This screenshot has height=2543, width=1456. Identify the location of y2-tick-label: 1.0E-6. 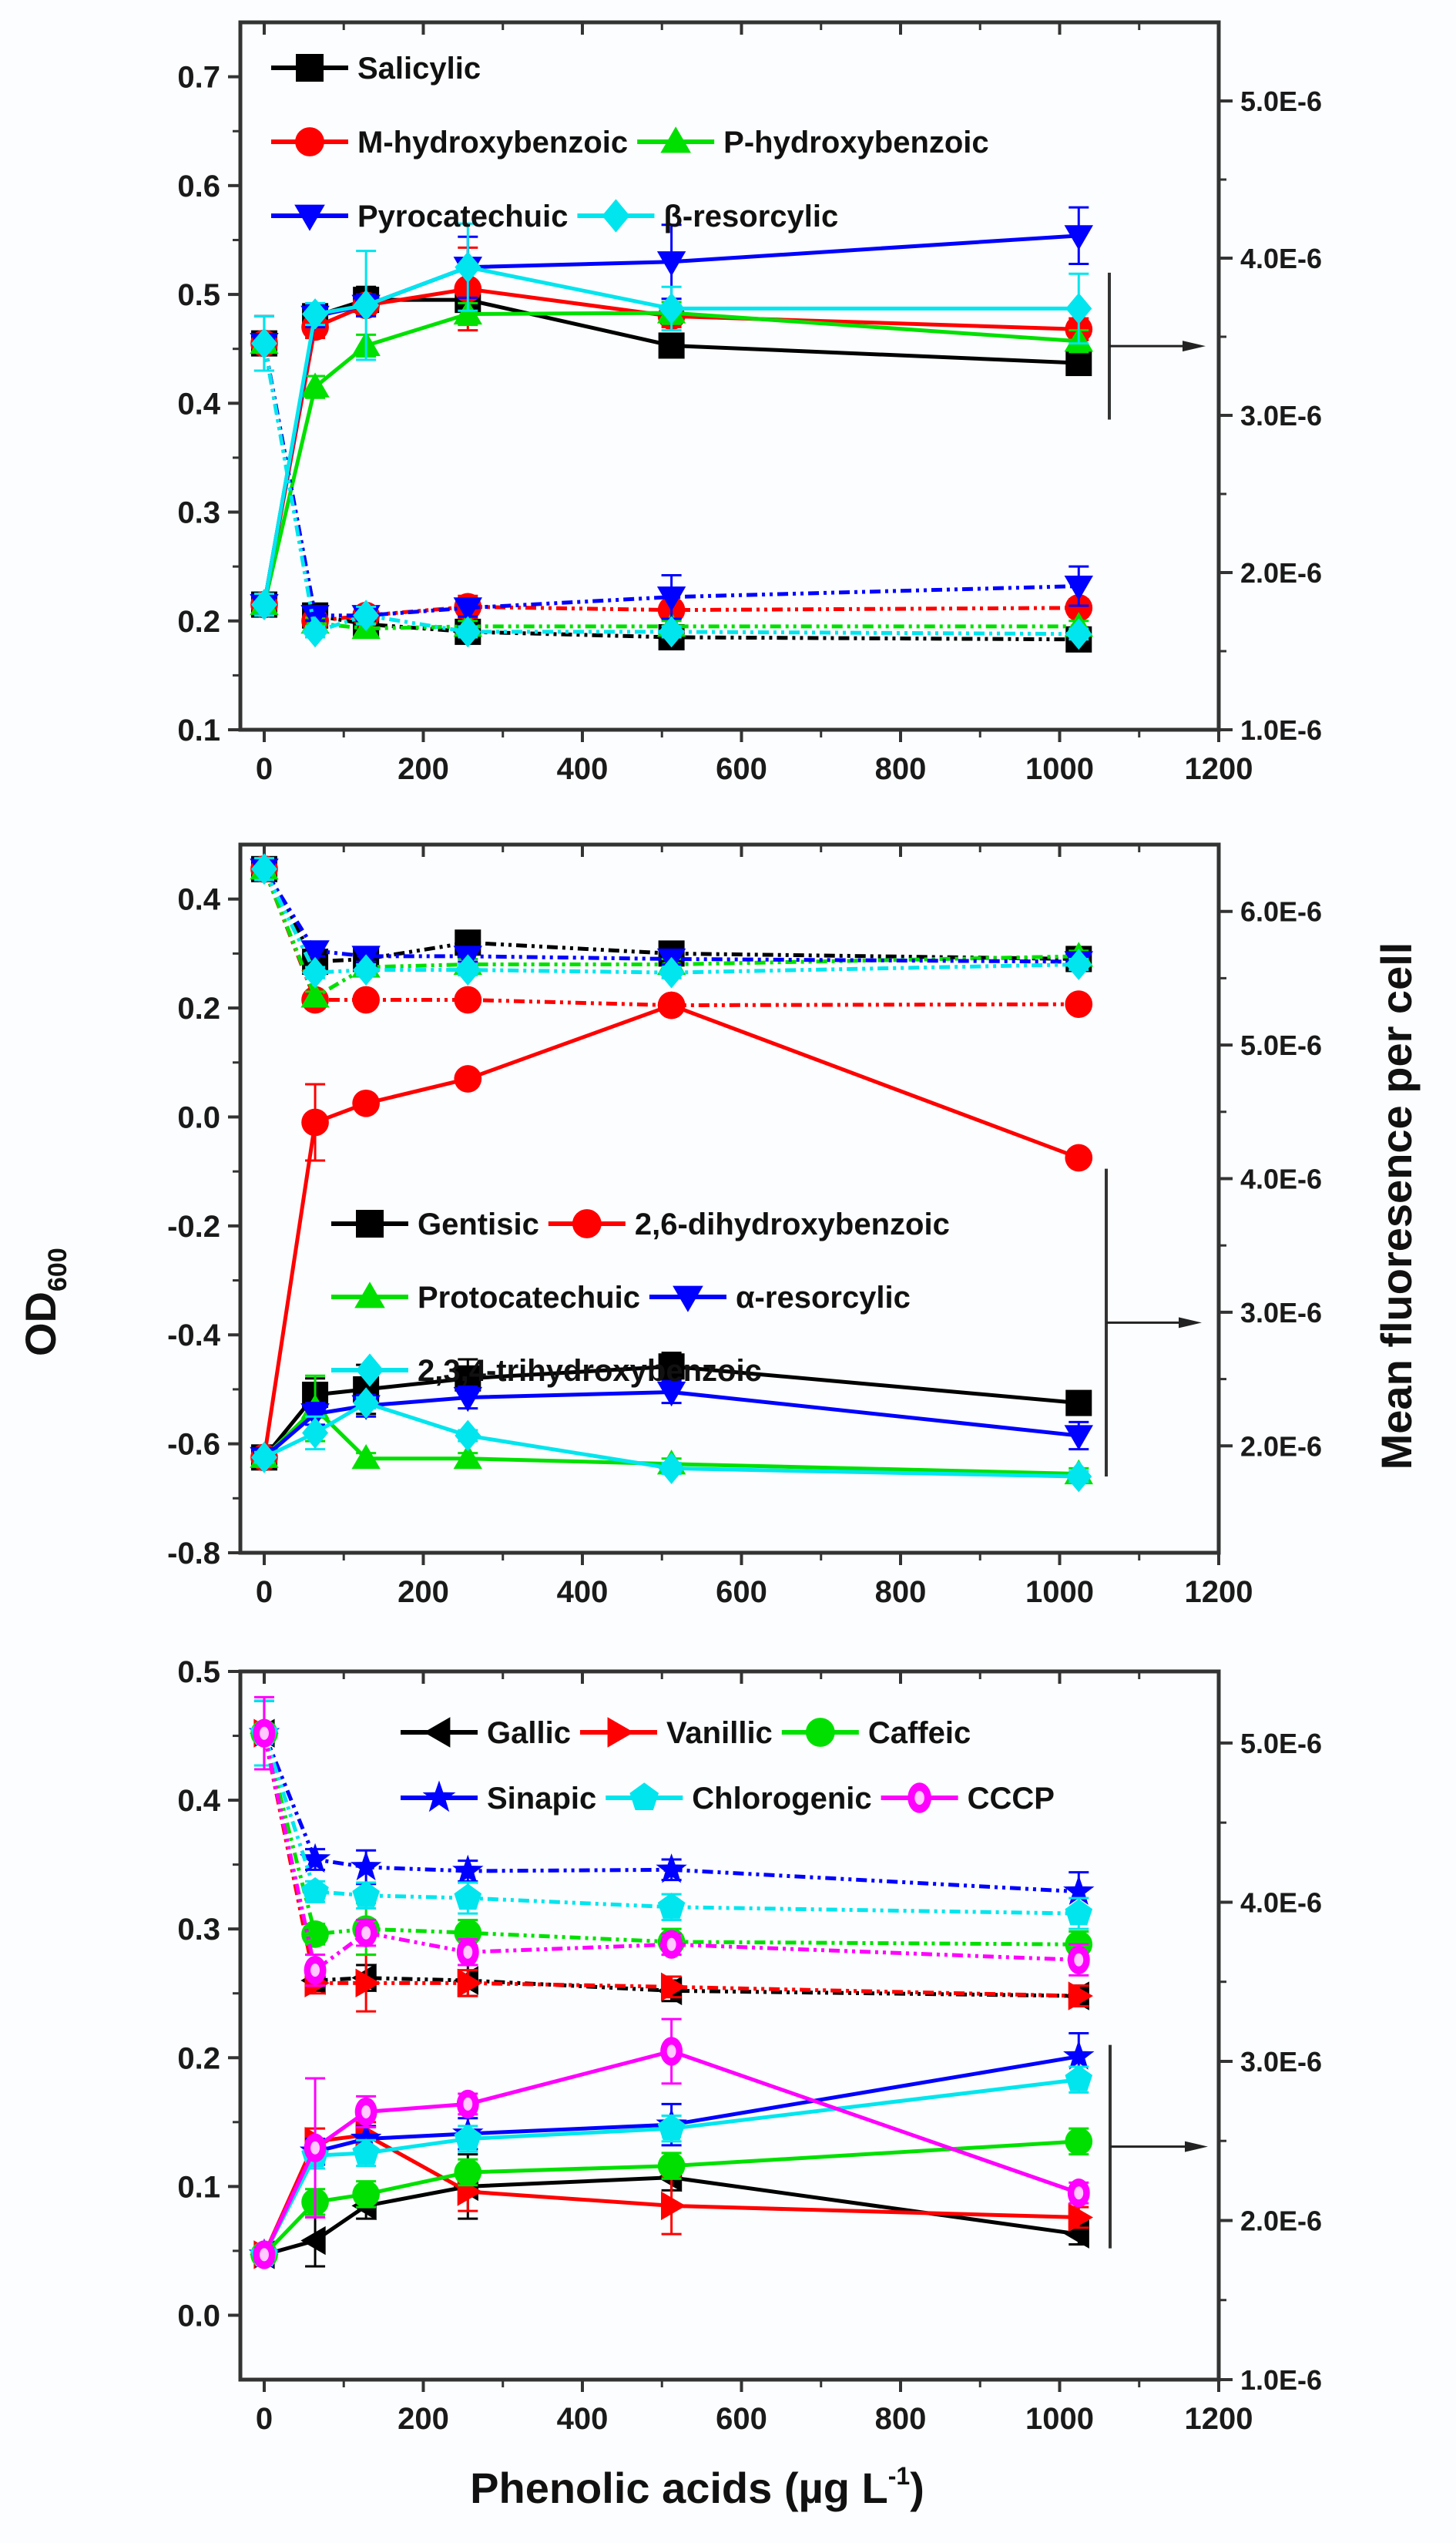
(1281, 730).